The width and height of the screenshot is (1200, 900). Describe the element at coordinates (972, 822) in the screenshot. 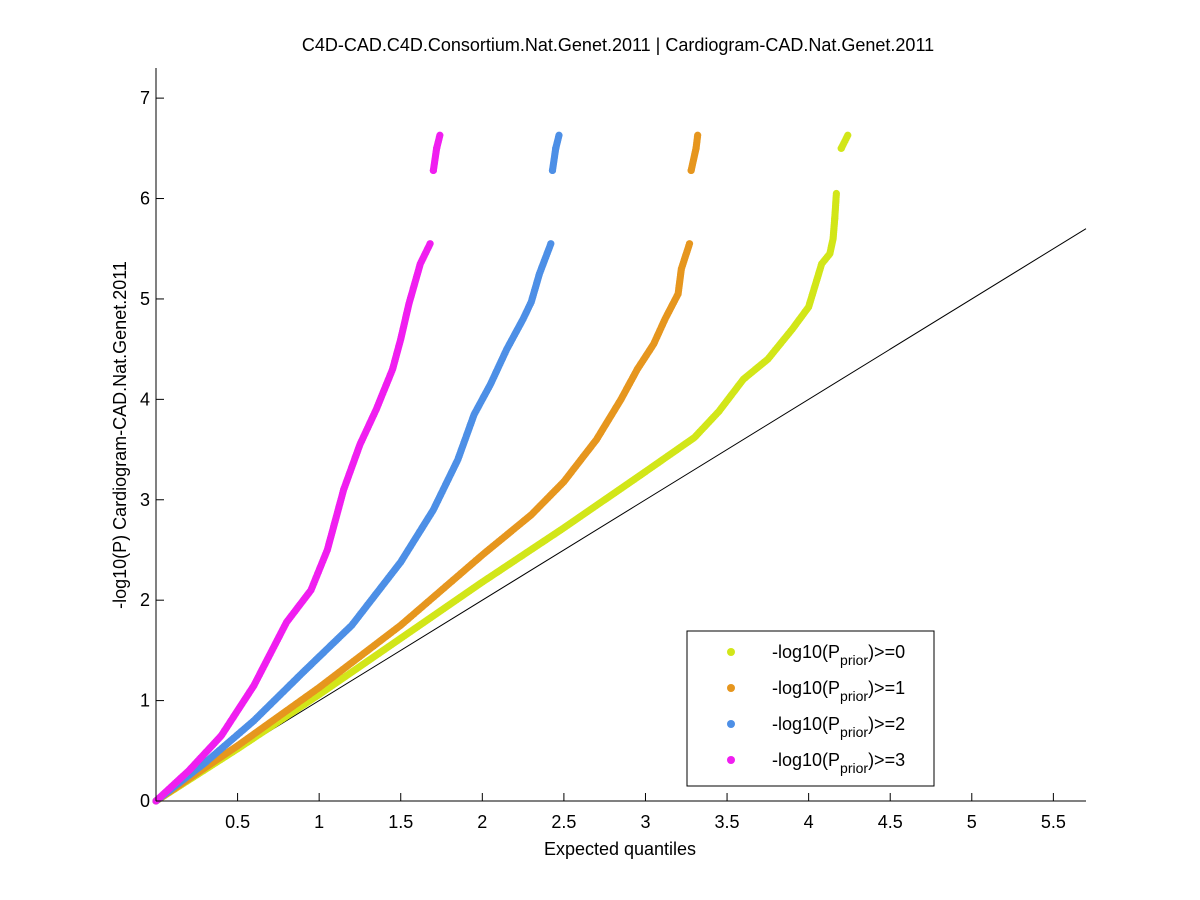

I see `x-tick-label: 5` at that location.